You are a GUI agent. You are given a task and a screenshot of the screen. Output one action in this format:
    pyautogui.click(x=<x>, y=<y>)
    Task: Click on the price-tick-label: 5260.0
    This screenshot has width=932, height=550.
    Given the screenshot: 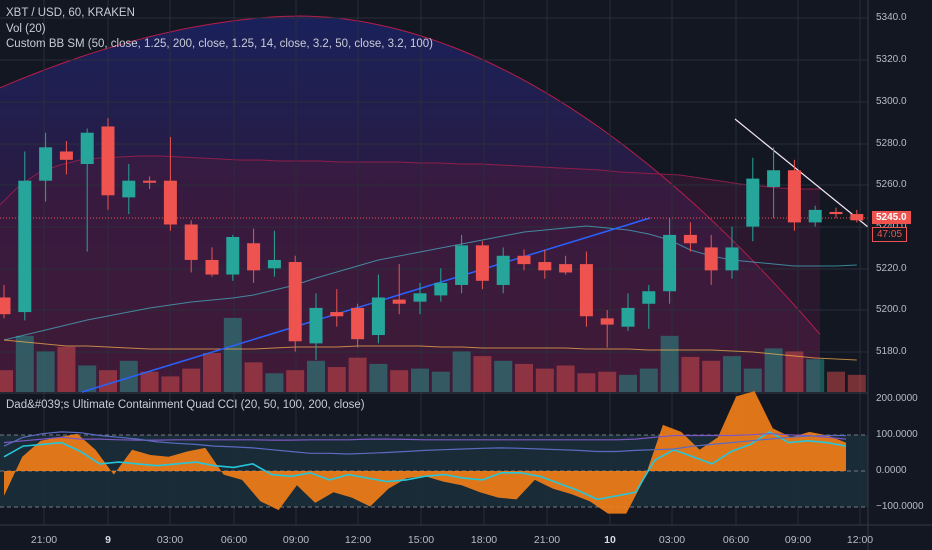 What is the action you would take?
    pyautogui.click(x=891, y=184)
    